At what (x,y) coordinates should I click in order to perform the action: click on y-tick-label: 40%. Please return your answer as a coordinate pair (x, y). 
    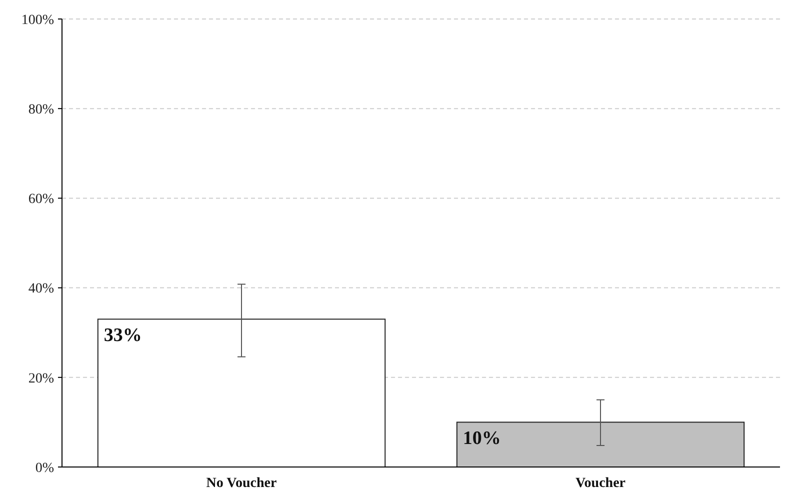
    Looking at the image, I should click on (41, 289).